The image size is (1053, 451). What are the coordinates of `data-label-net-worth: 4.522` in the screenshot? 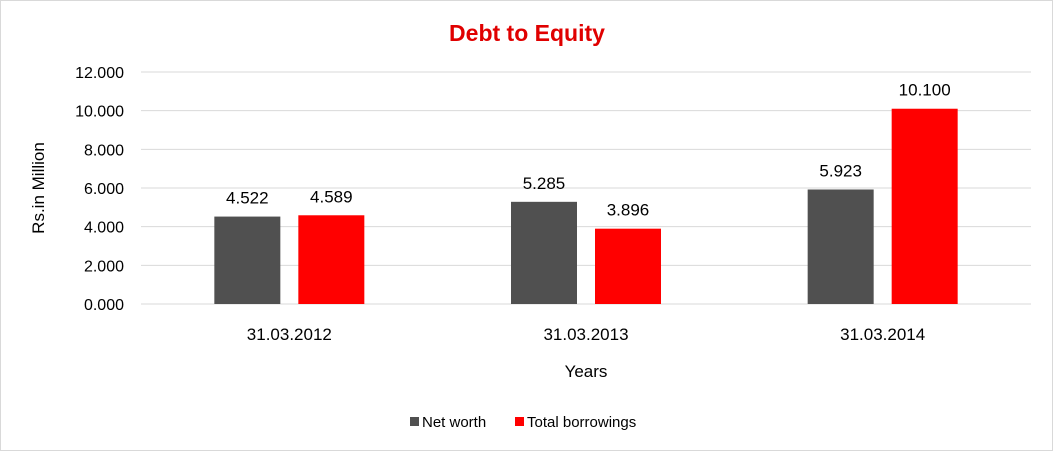 It's located at (247, 198).